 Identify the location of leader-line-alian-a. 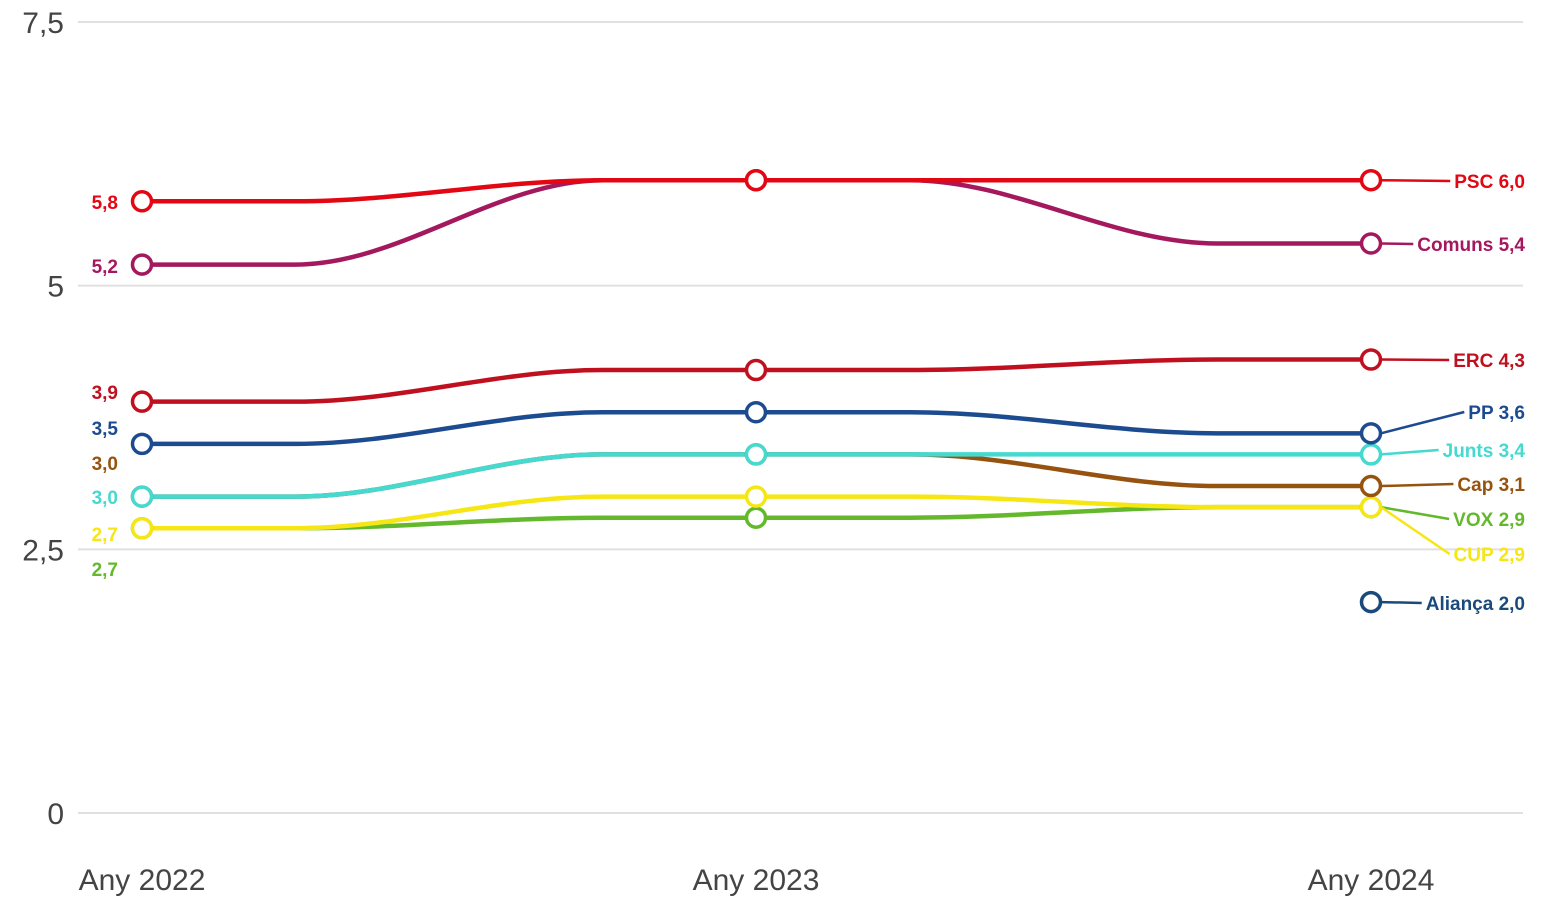
(1401, 602).